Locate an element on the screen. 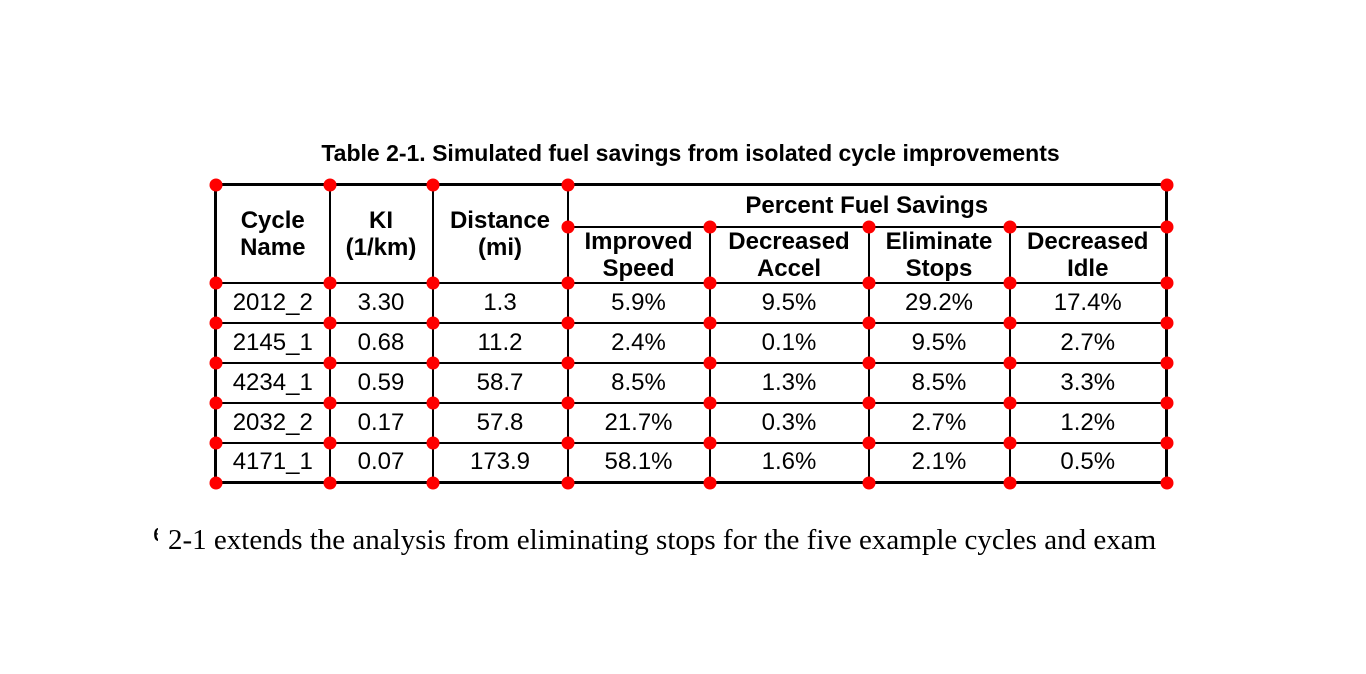 Image resolution: width=1366 pixels, height=674 pixels. cell-decreased-idle: 17.4% is located at coordinates (1088, 302).